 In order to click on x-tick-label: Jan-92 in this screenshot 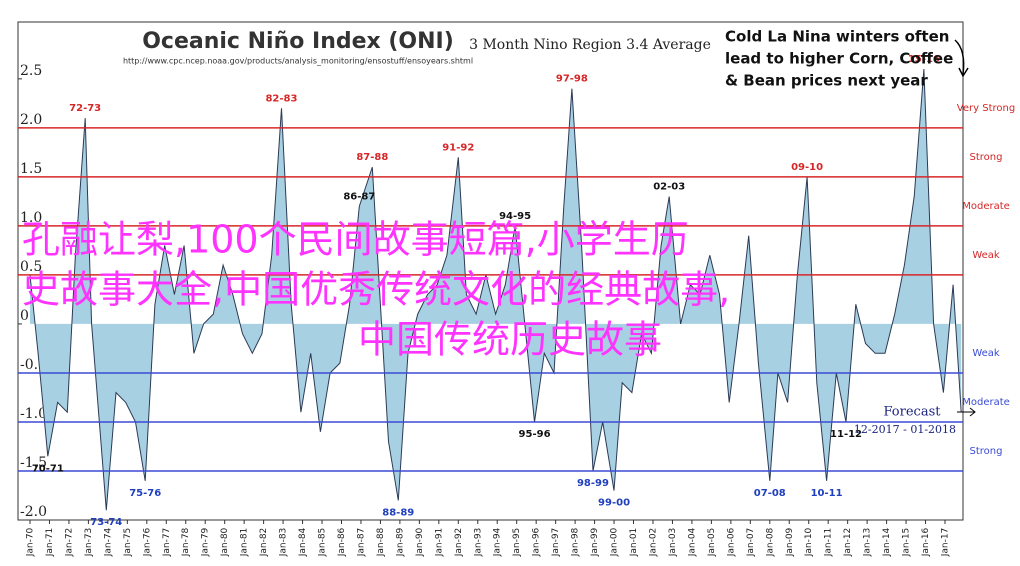, I will do `click(459, 543)`.